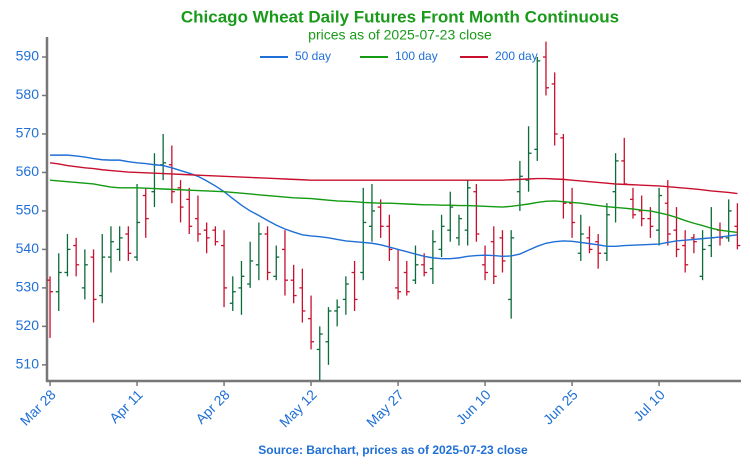 This screenshot has height=468, width=750. Describe the element at coordinates (649, 405) in the screenshot. I see `x-tick-label: Jul 10` at that location.